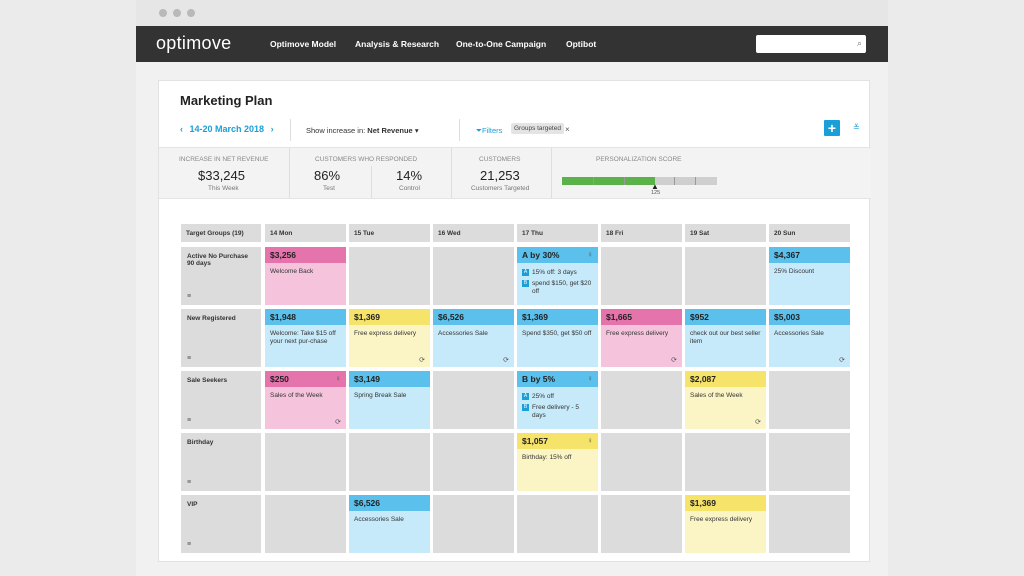 The height and width of the screenshot is (576, 1024). I want to click on day-header: 17 Thu, so click(557, 233).